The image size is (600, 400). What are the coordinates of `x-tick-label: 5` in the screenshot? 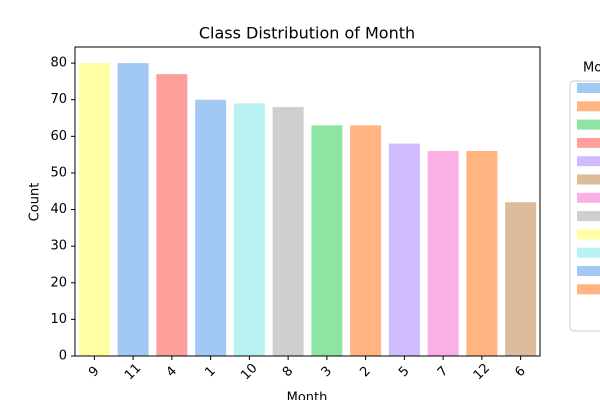 It's located at (404, 372).